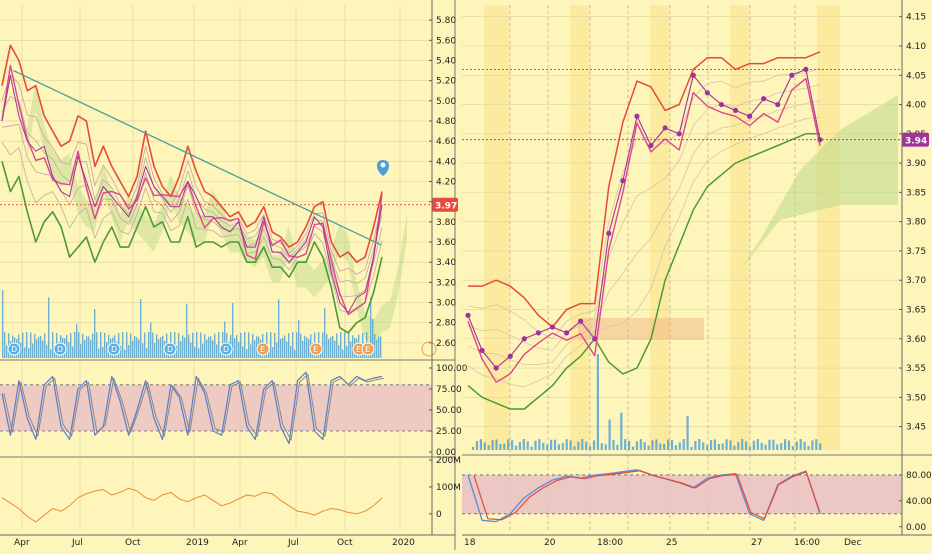  Describe the element at coordinates (446, 102) in the screenshot. I see `y-tick-label: 5.00` at that location.